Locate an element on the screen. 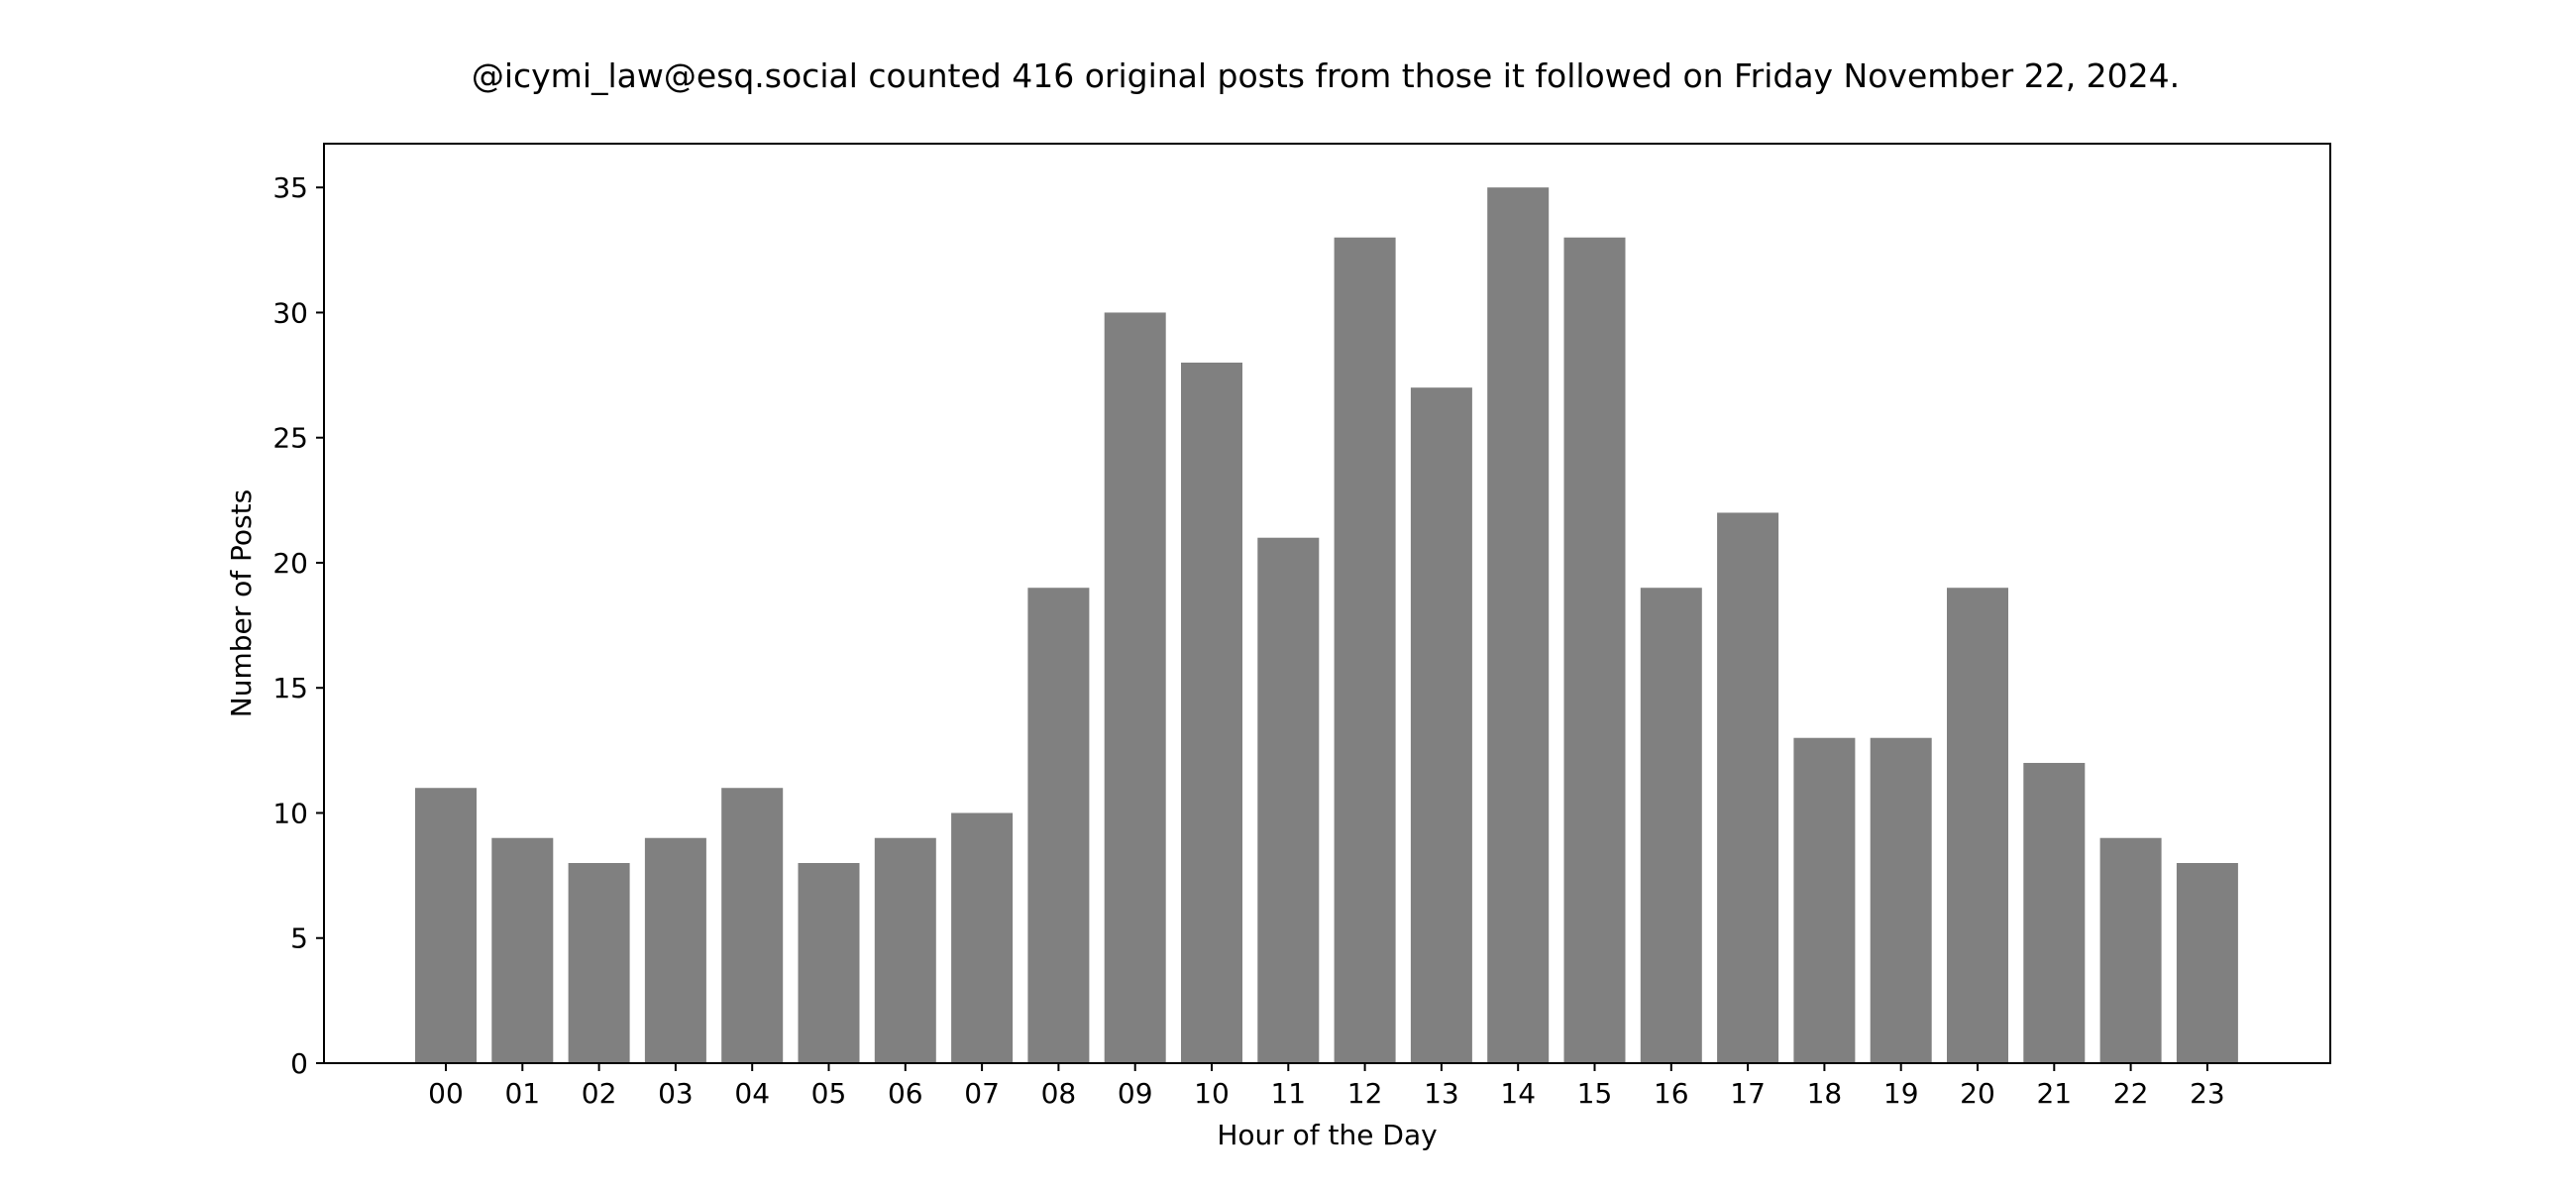 Image resolution: width=2576 pixels, height=1189 pixels. x-tick-label: 07 is located at coordinates (982, 1093).